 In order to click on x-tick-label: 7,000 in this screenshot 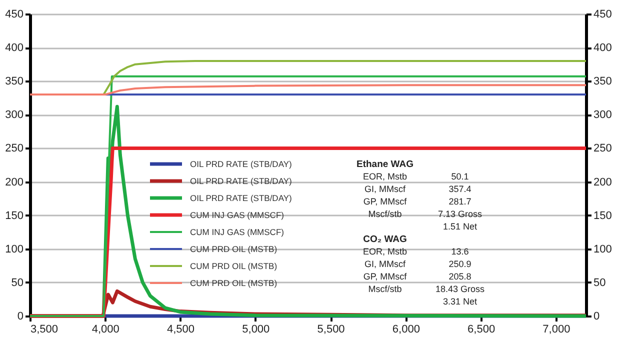, I will do `click(556, 330)`.